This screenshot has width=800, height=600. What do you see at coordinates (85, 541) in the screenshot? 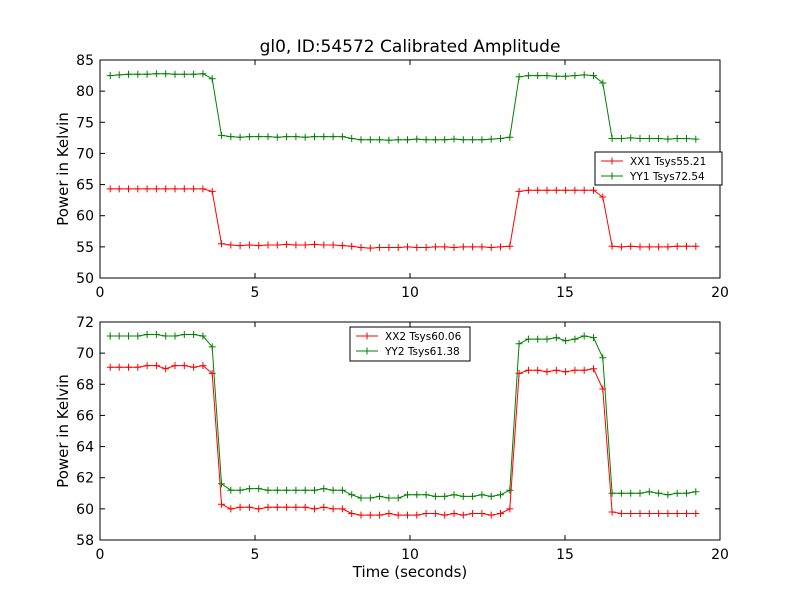
I see `y-tick-label: 58` at bounding box center [85, 541].